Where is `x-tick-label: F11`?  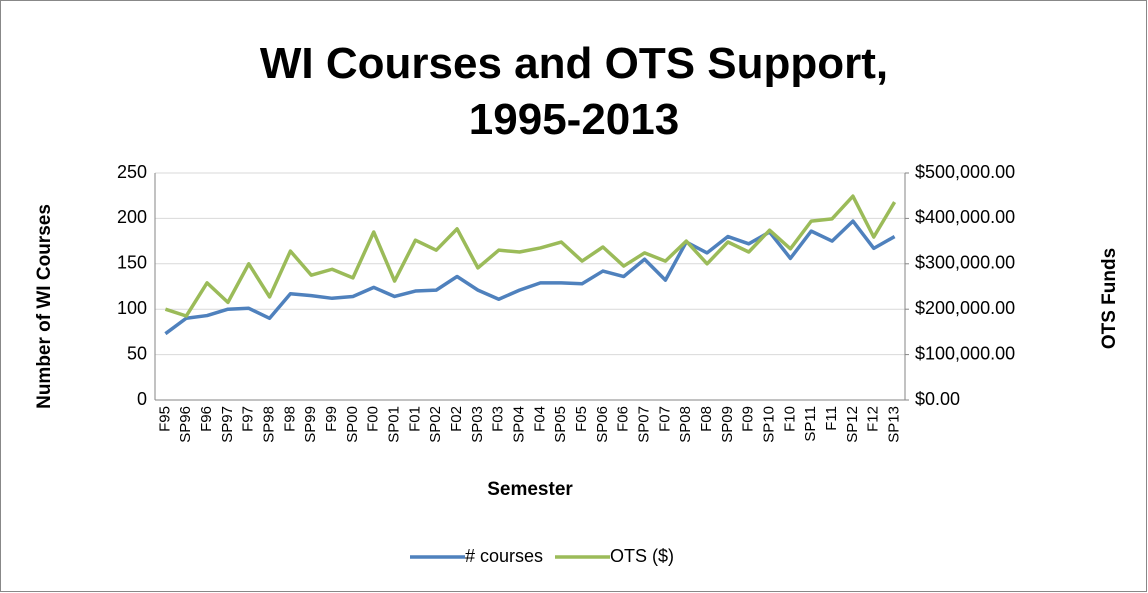 x-tick-label: F11 is located at coordinates (831, 418).